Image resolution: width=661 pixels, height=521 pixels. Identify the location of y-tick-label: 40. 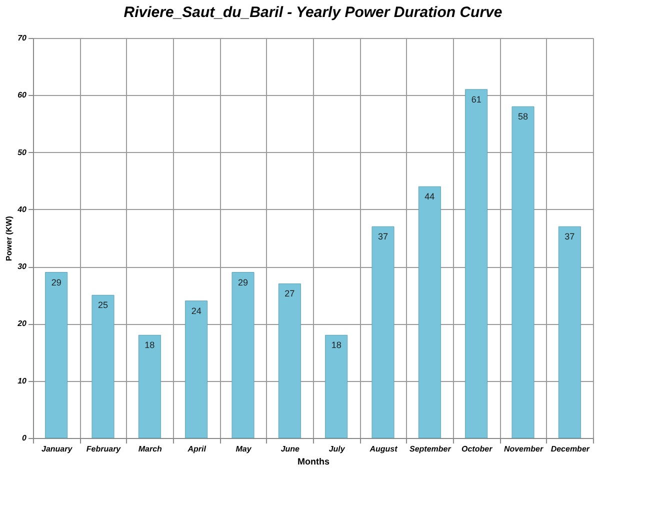
(22, 209).